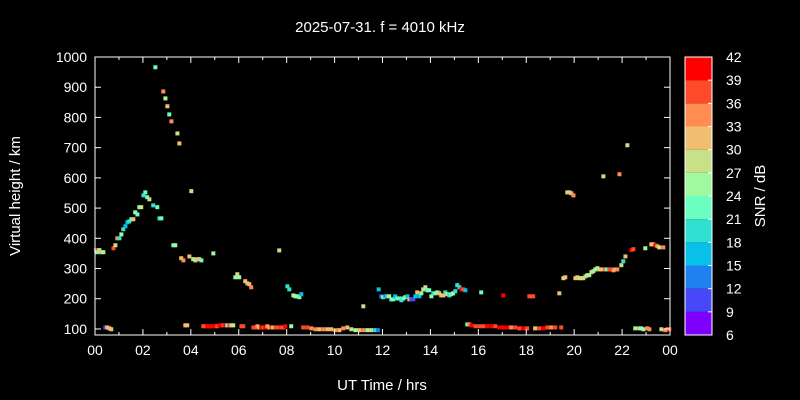 The width and height of the screenshot is (800, 400). Describe the element at coordinates (76, 329) in the screenshot. I see `y-tick-label: 100` at that location.